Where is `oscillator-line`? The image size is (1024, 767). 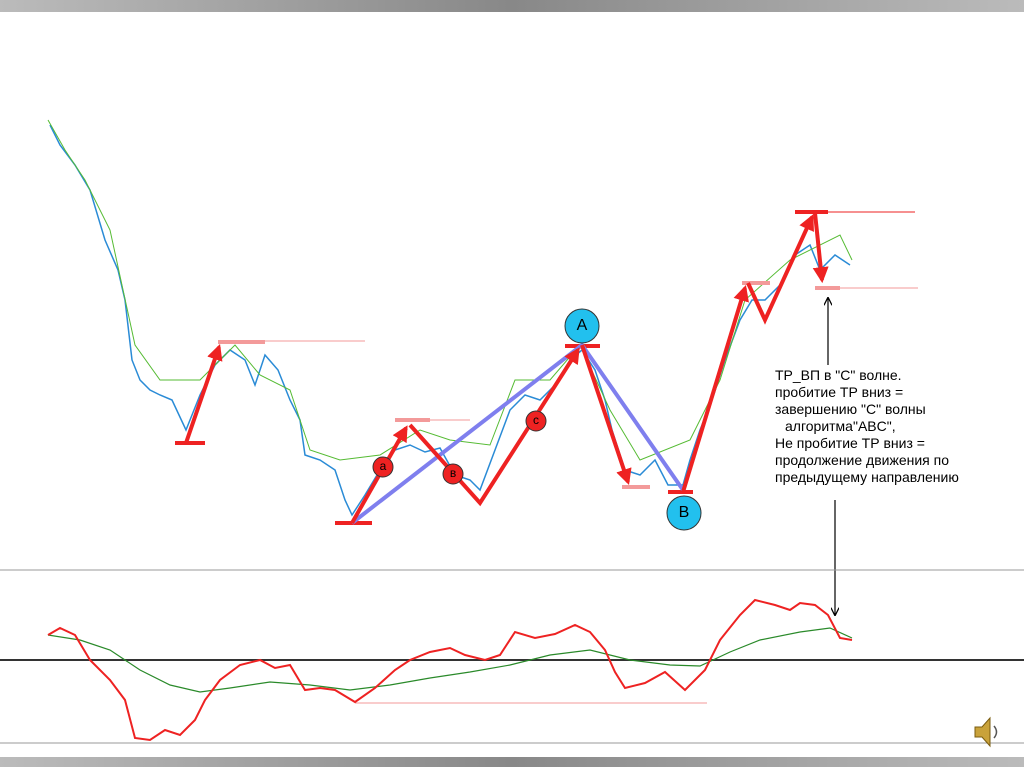
oscillator-line is located at coordinates (450, 670).